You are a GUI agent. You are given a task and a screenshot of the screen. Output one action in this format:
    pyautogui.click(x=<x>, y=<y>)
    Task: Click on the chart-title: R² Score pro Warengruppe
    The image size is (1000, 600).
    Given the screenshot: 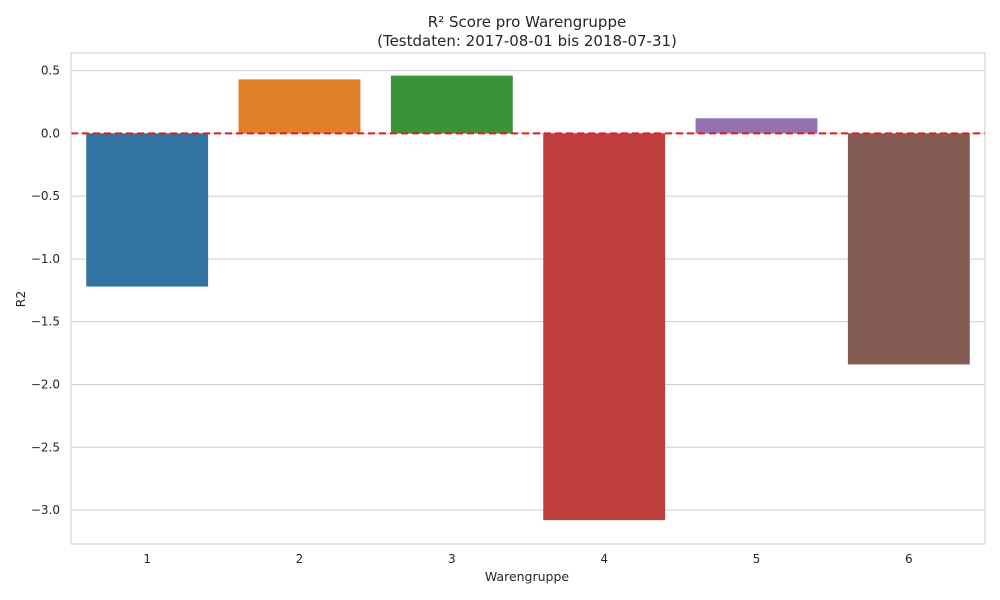 What is the action you would take?
    pyautogui.click(x=527, y=22)
    